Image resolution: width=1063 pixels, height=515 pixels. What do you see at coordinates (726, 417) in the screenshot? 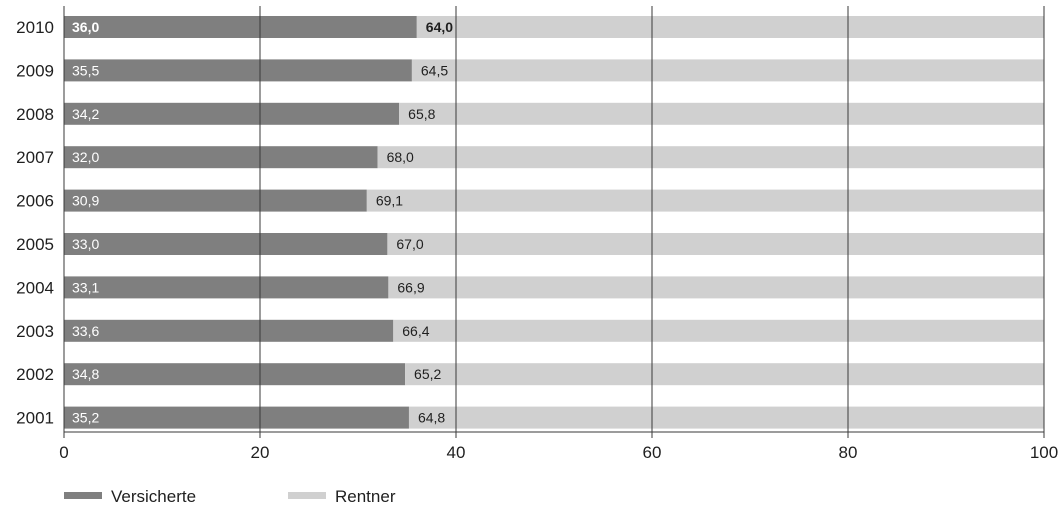
I see `bar-rentner-2001` at bounding box center [726, 417].